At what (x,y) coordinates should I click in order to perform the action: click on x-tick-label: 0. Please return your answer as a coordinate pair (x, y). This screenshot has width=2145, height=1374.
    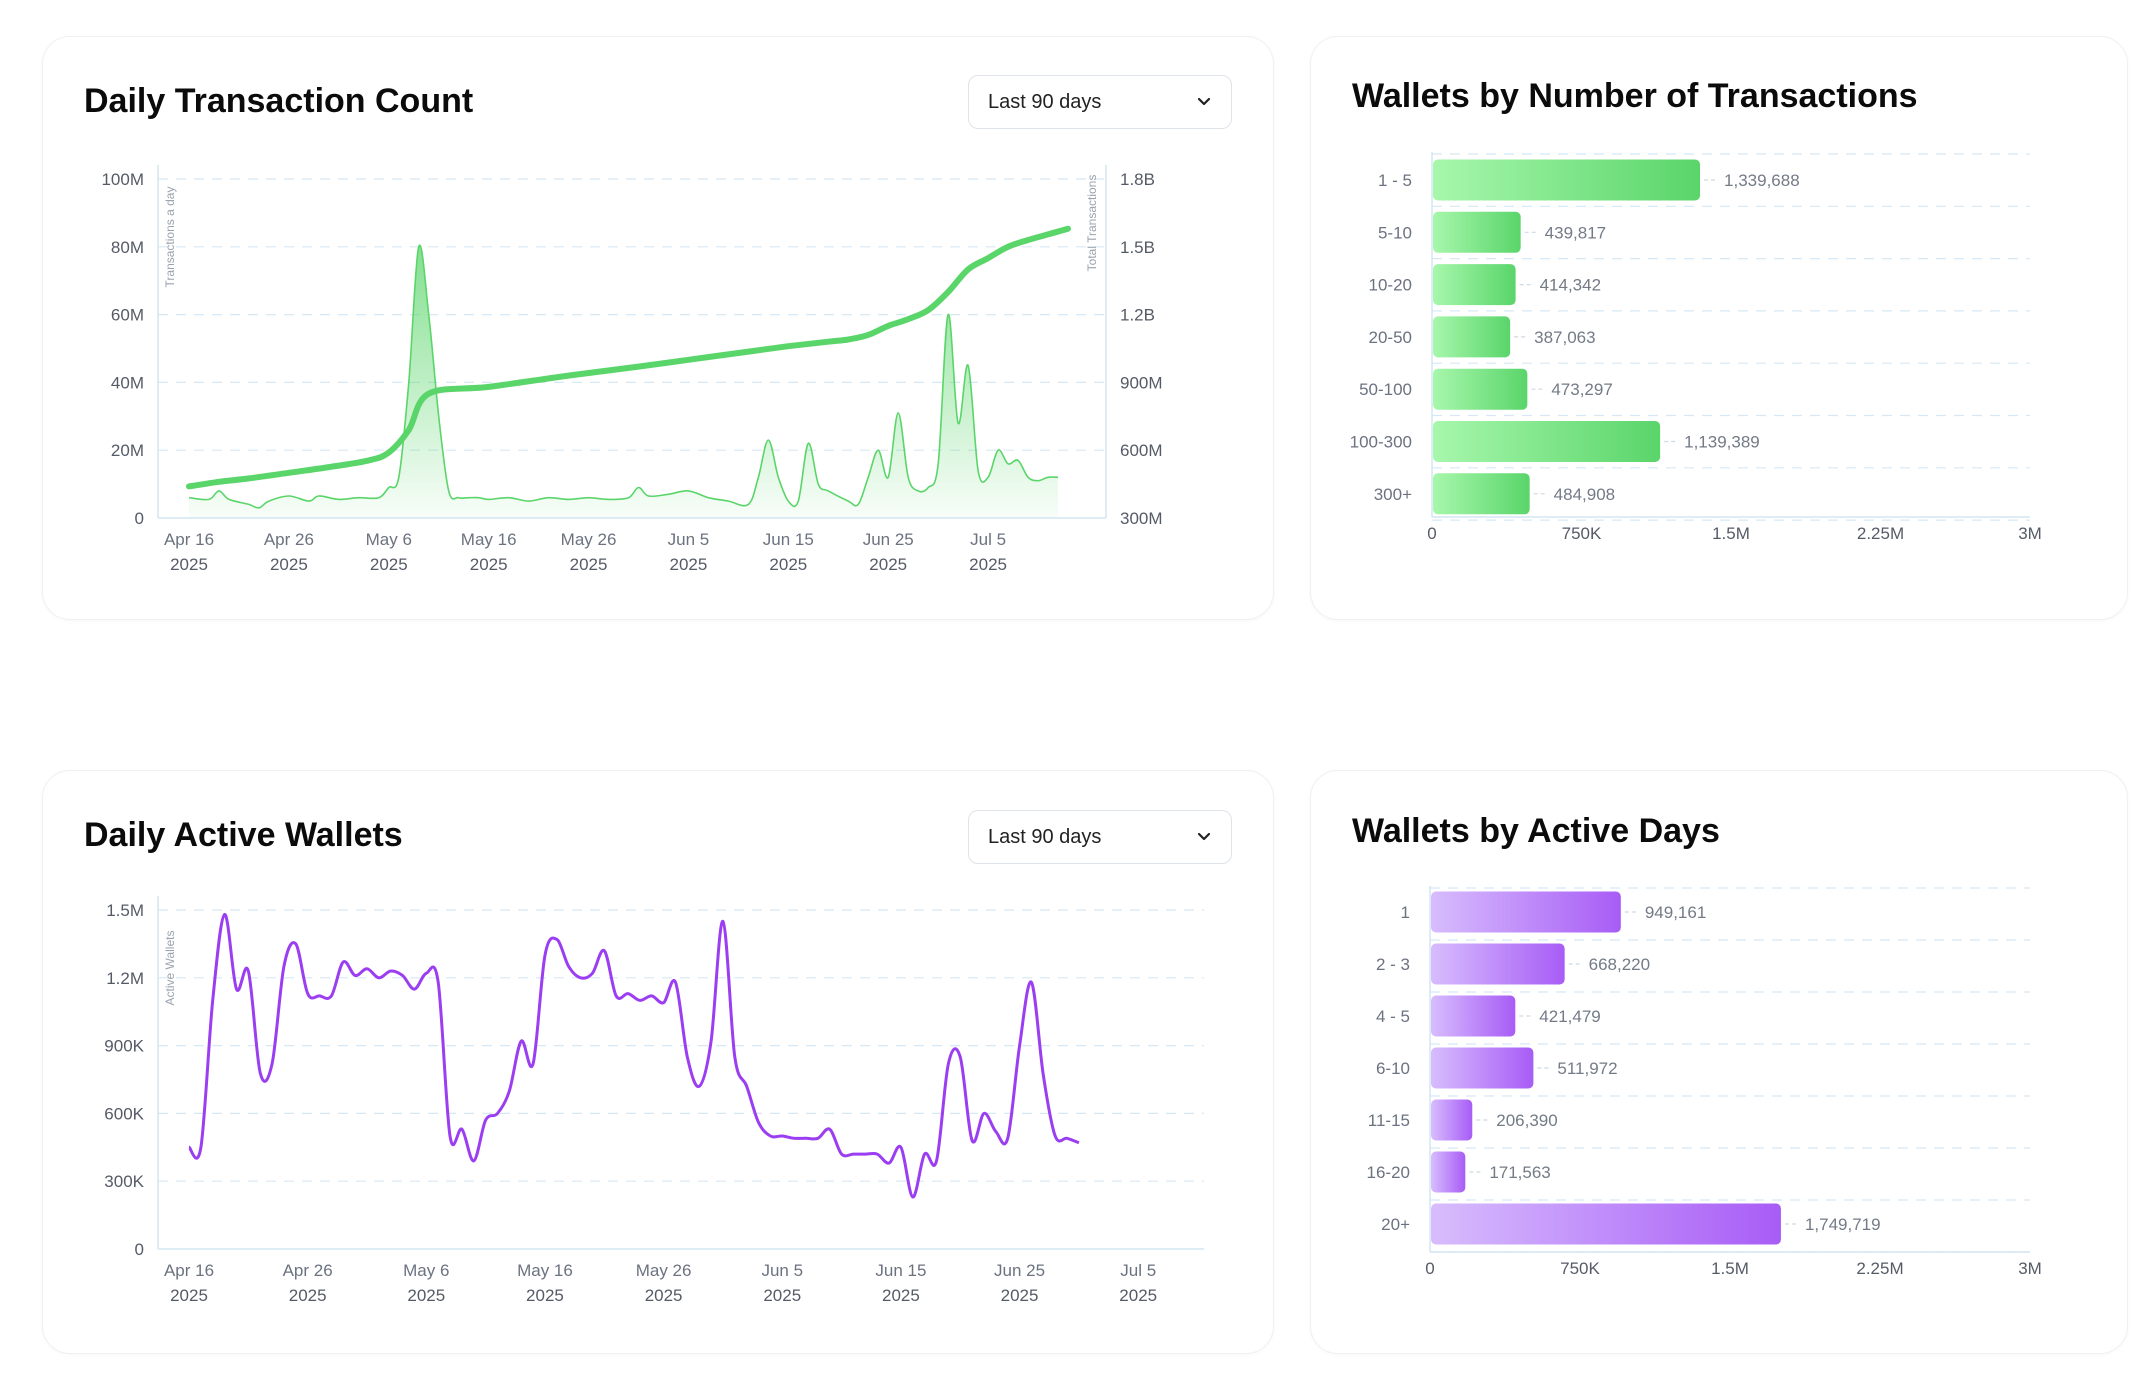
    Looking at the image, I should click on (1429, 1268).